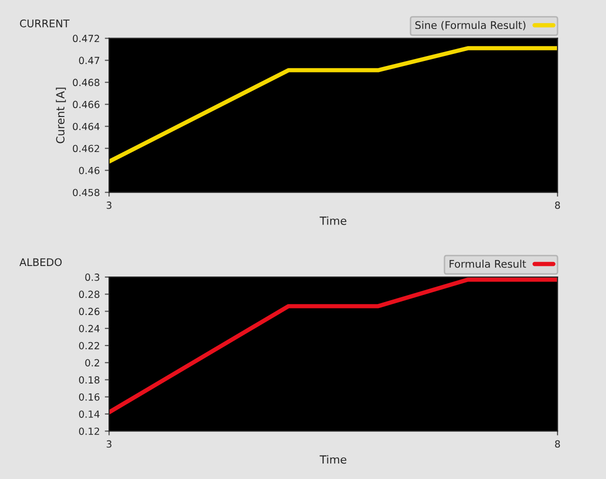 This screenshot has height=479, width=606. Describe the element at coordinates (89, 414) in the screenshot. I see `y-tick-label: 0.14` at that location.